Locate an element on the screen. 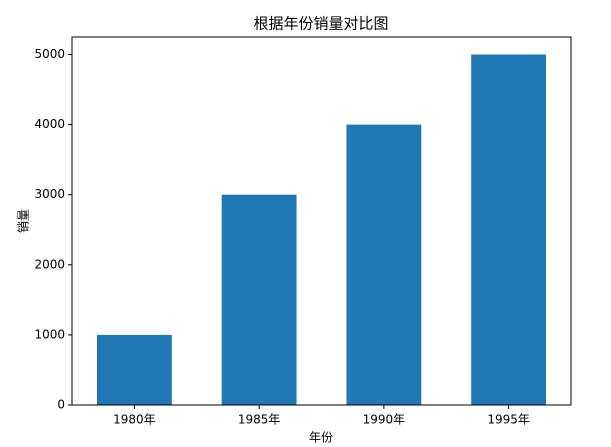 Image resolution: width=611 pixels, height=447 pixels. y-axis-label: 销量 is located at coordinates (24, 221).